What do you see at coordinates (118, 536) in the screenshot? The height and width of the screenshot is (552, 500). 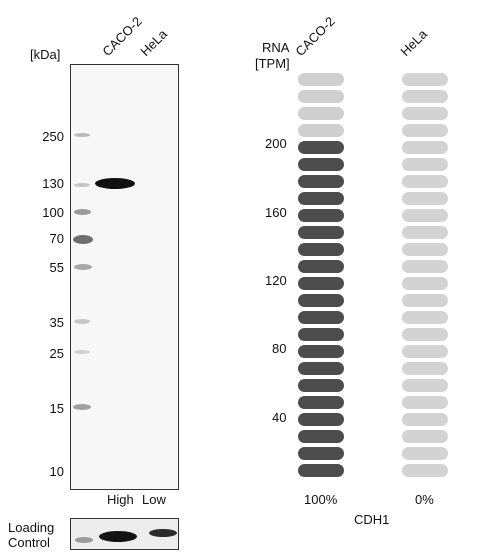 I see `loading-band-caco2` at bounding box center [118, 536].